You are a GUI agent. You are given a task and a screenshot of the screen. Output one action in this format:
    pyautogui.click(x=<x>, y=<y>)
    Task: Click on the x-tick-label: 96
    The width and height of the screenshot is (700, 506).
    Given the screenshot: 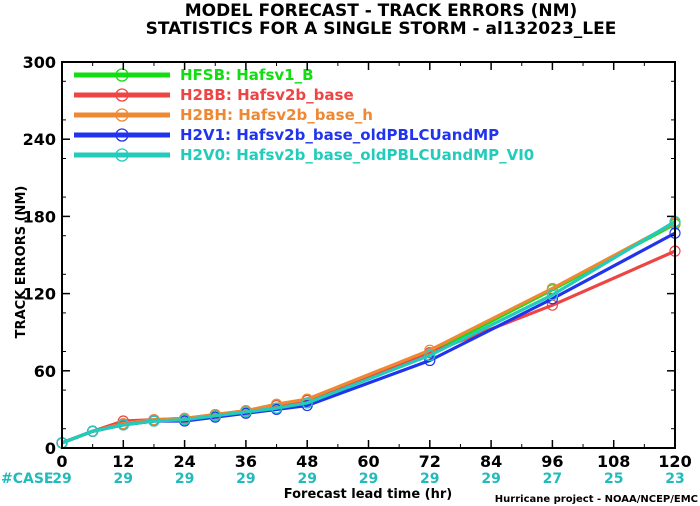 What is the action you would take?
    pyautogui.click(x=552, y=461)
    